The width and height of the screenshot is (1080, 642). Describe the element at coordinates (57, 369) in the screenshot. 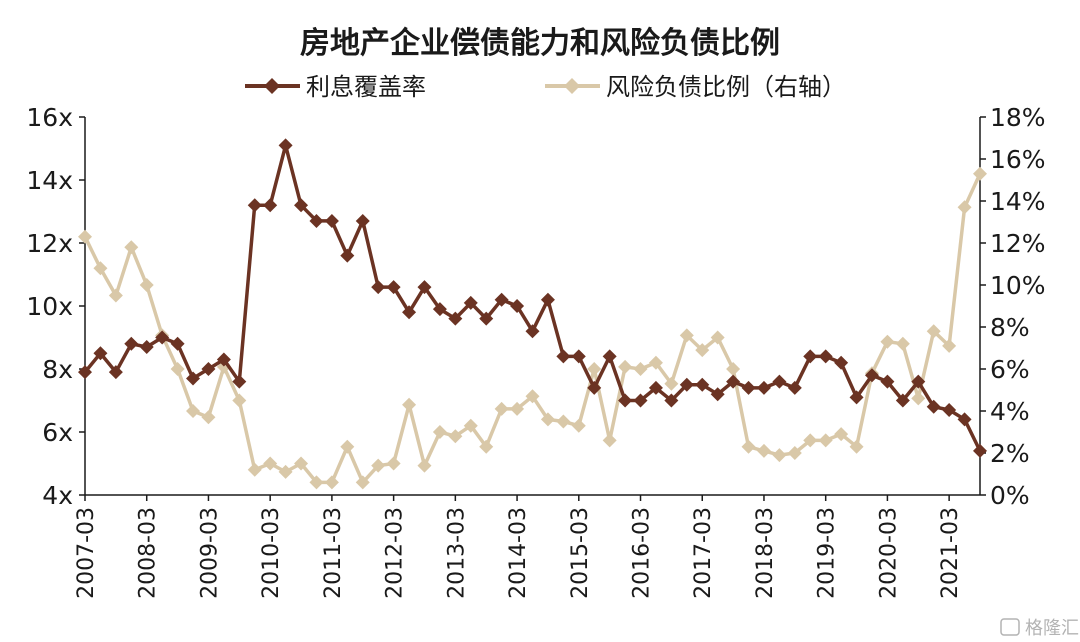

I see `left-tick-label: 8x` at that location.